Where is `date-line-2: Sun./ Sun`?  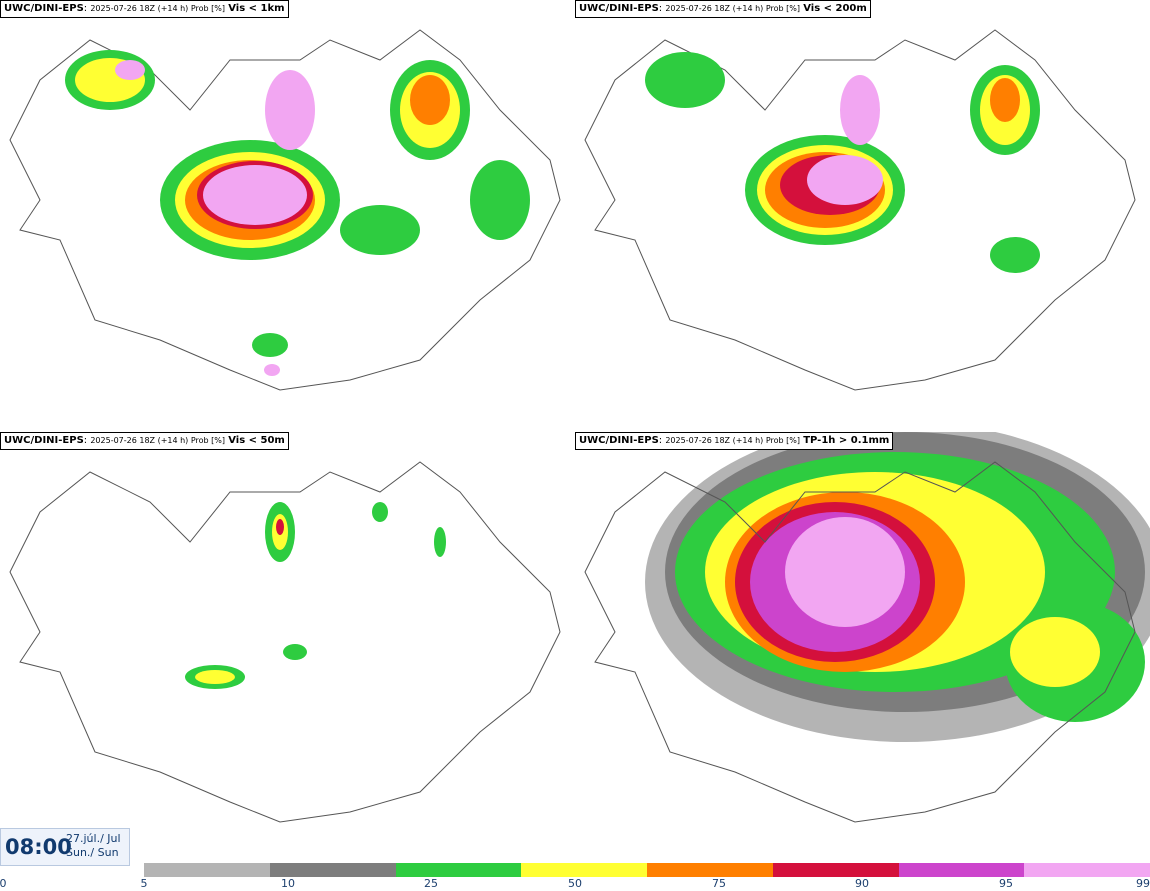
date-line-2: Sun./ Sun is located at coordinates (92, 852).